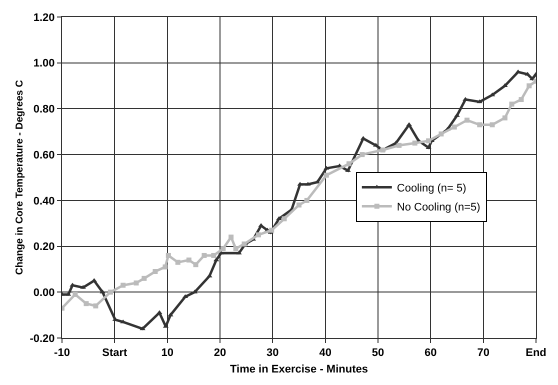 This screenshot has height=385, width=558. I want to click on x-tick-label: 40, so click(325, 353).